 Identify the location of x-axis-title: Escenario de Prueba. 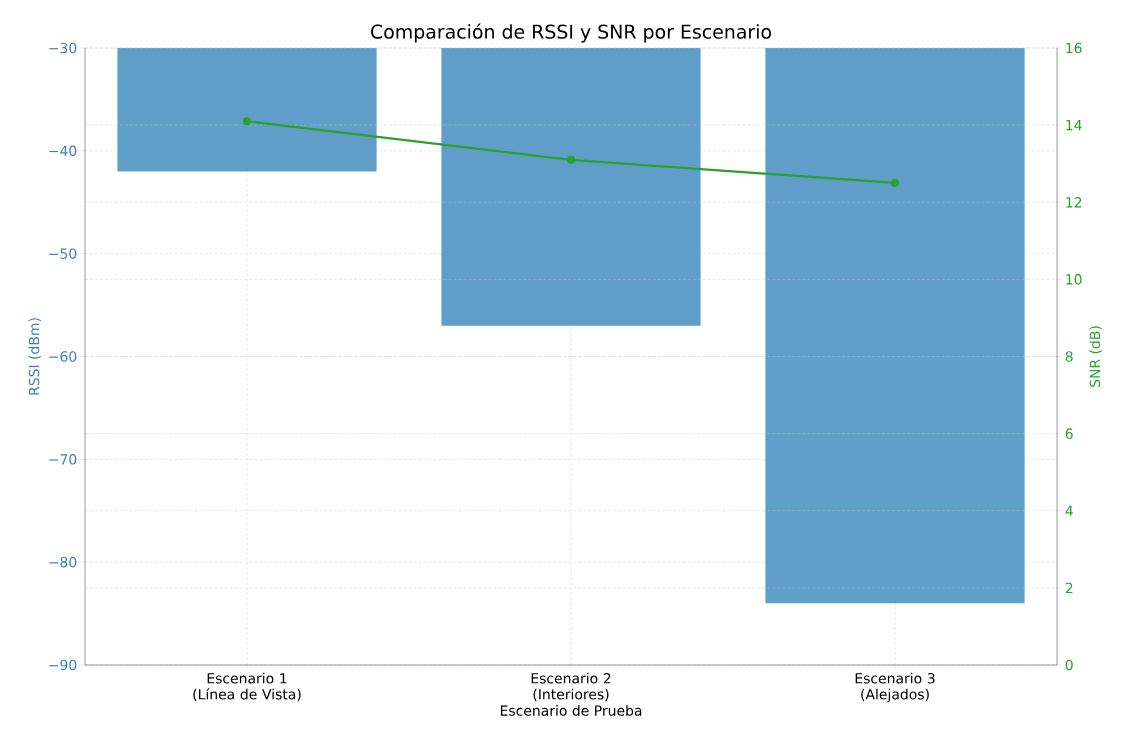
(571, 710).